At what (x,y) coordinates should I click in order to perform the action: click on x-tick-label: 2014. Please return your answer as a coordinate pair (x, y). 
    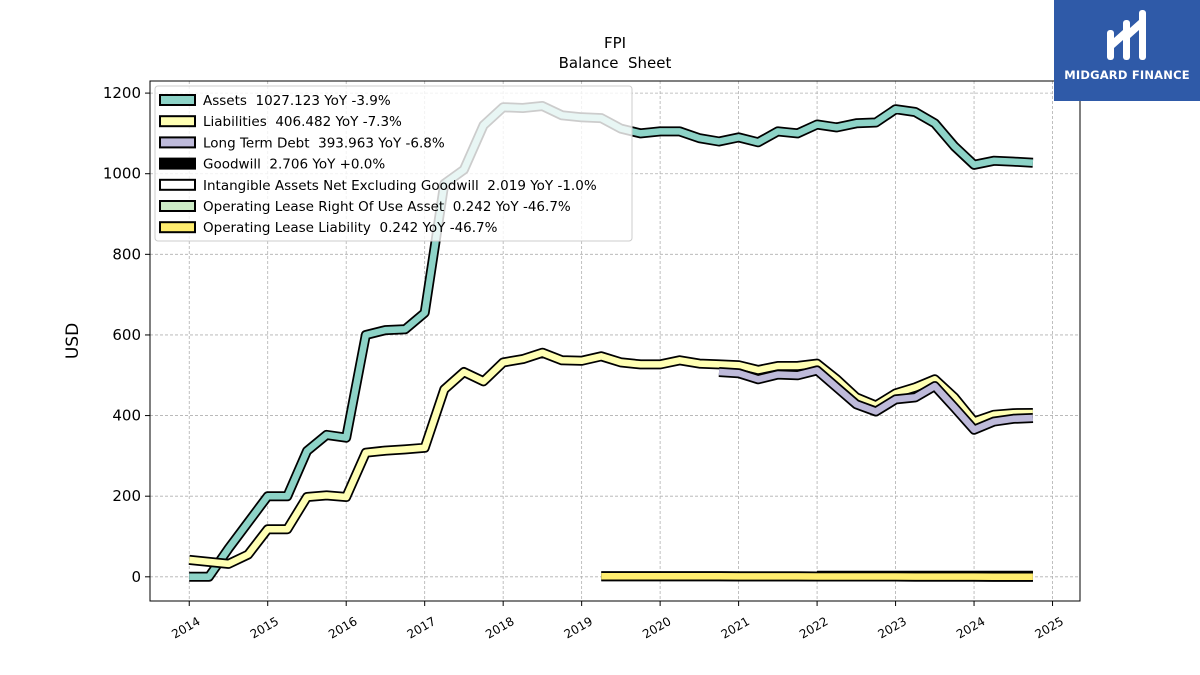
    Looking at the image, I should click on (185, 627).